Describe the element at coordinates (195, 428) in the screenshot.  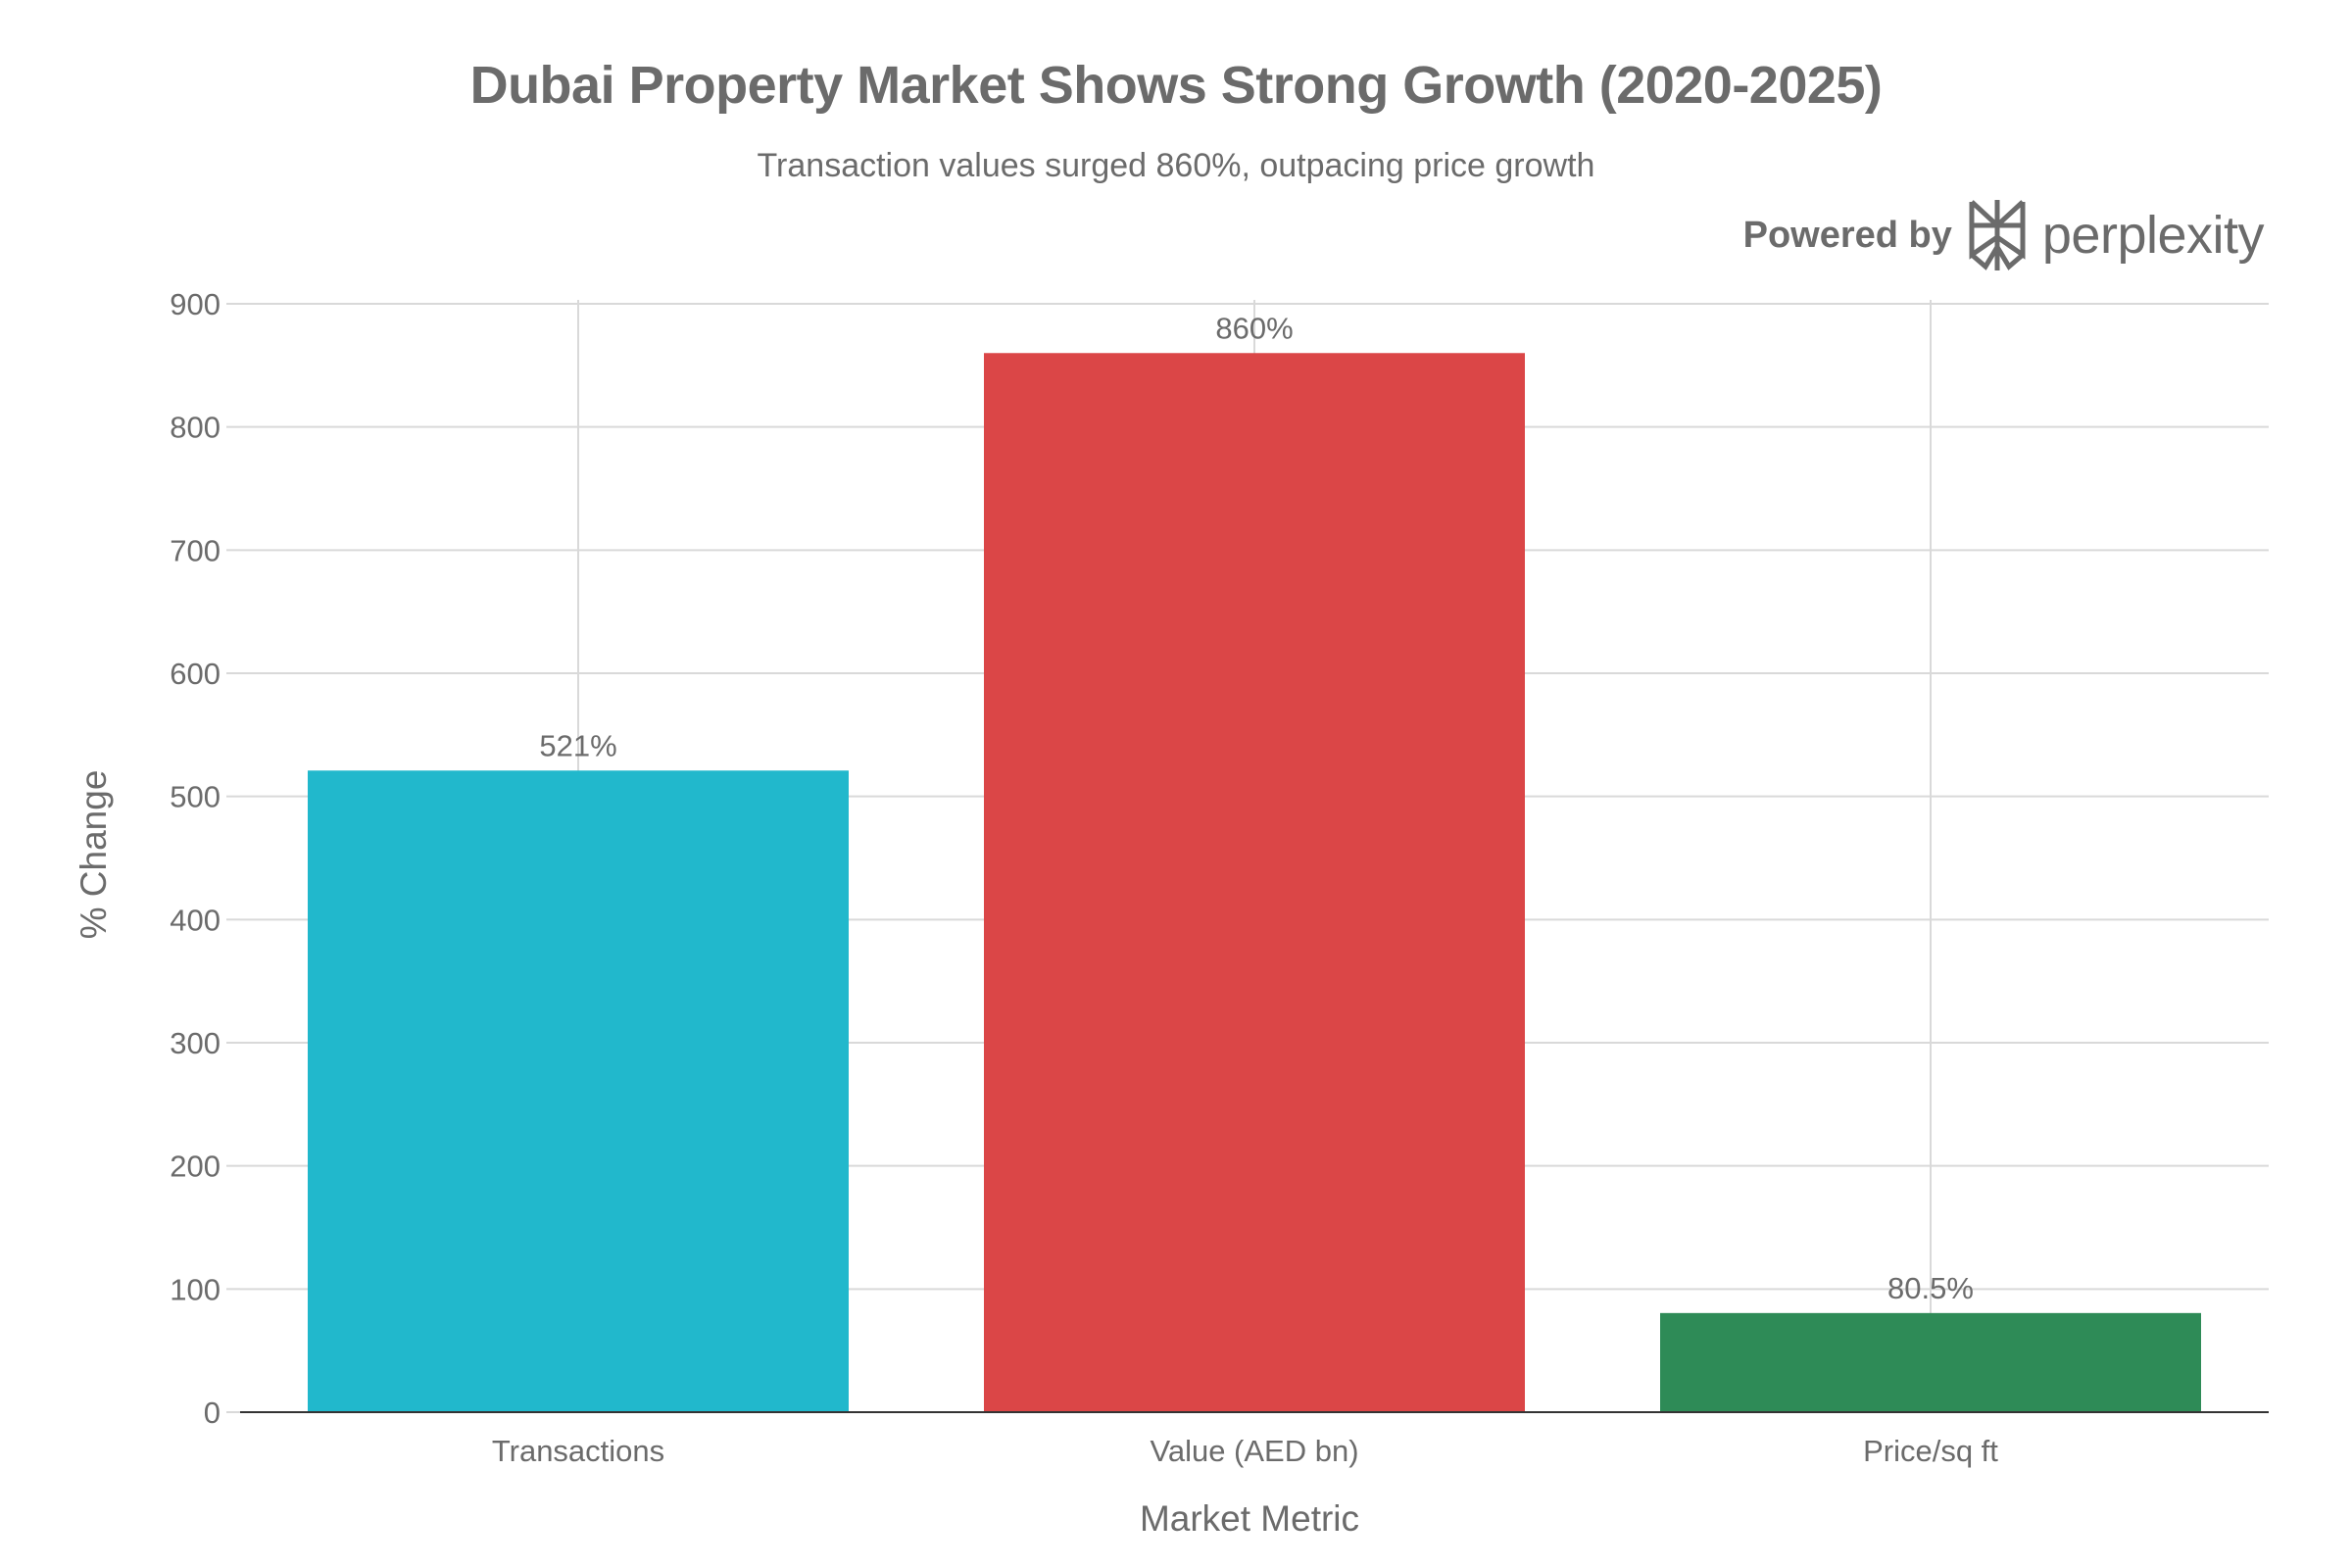
I see `y-tick-label: 800` at that location.